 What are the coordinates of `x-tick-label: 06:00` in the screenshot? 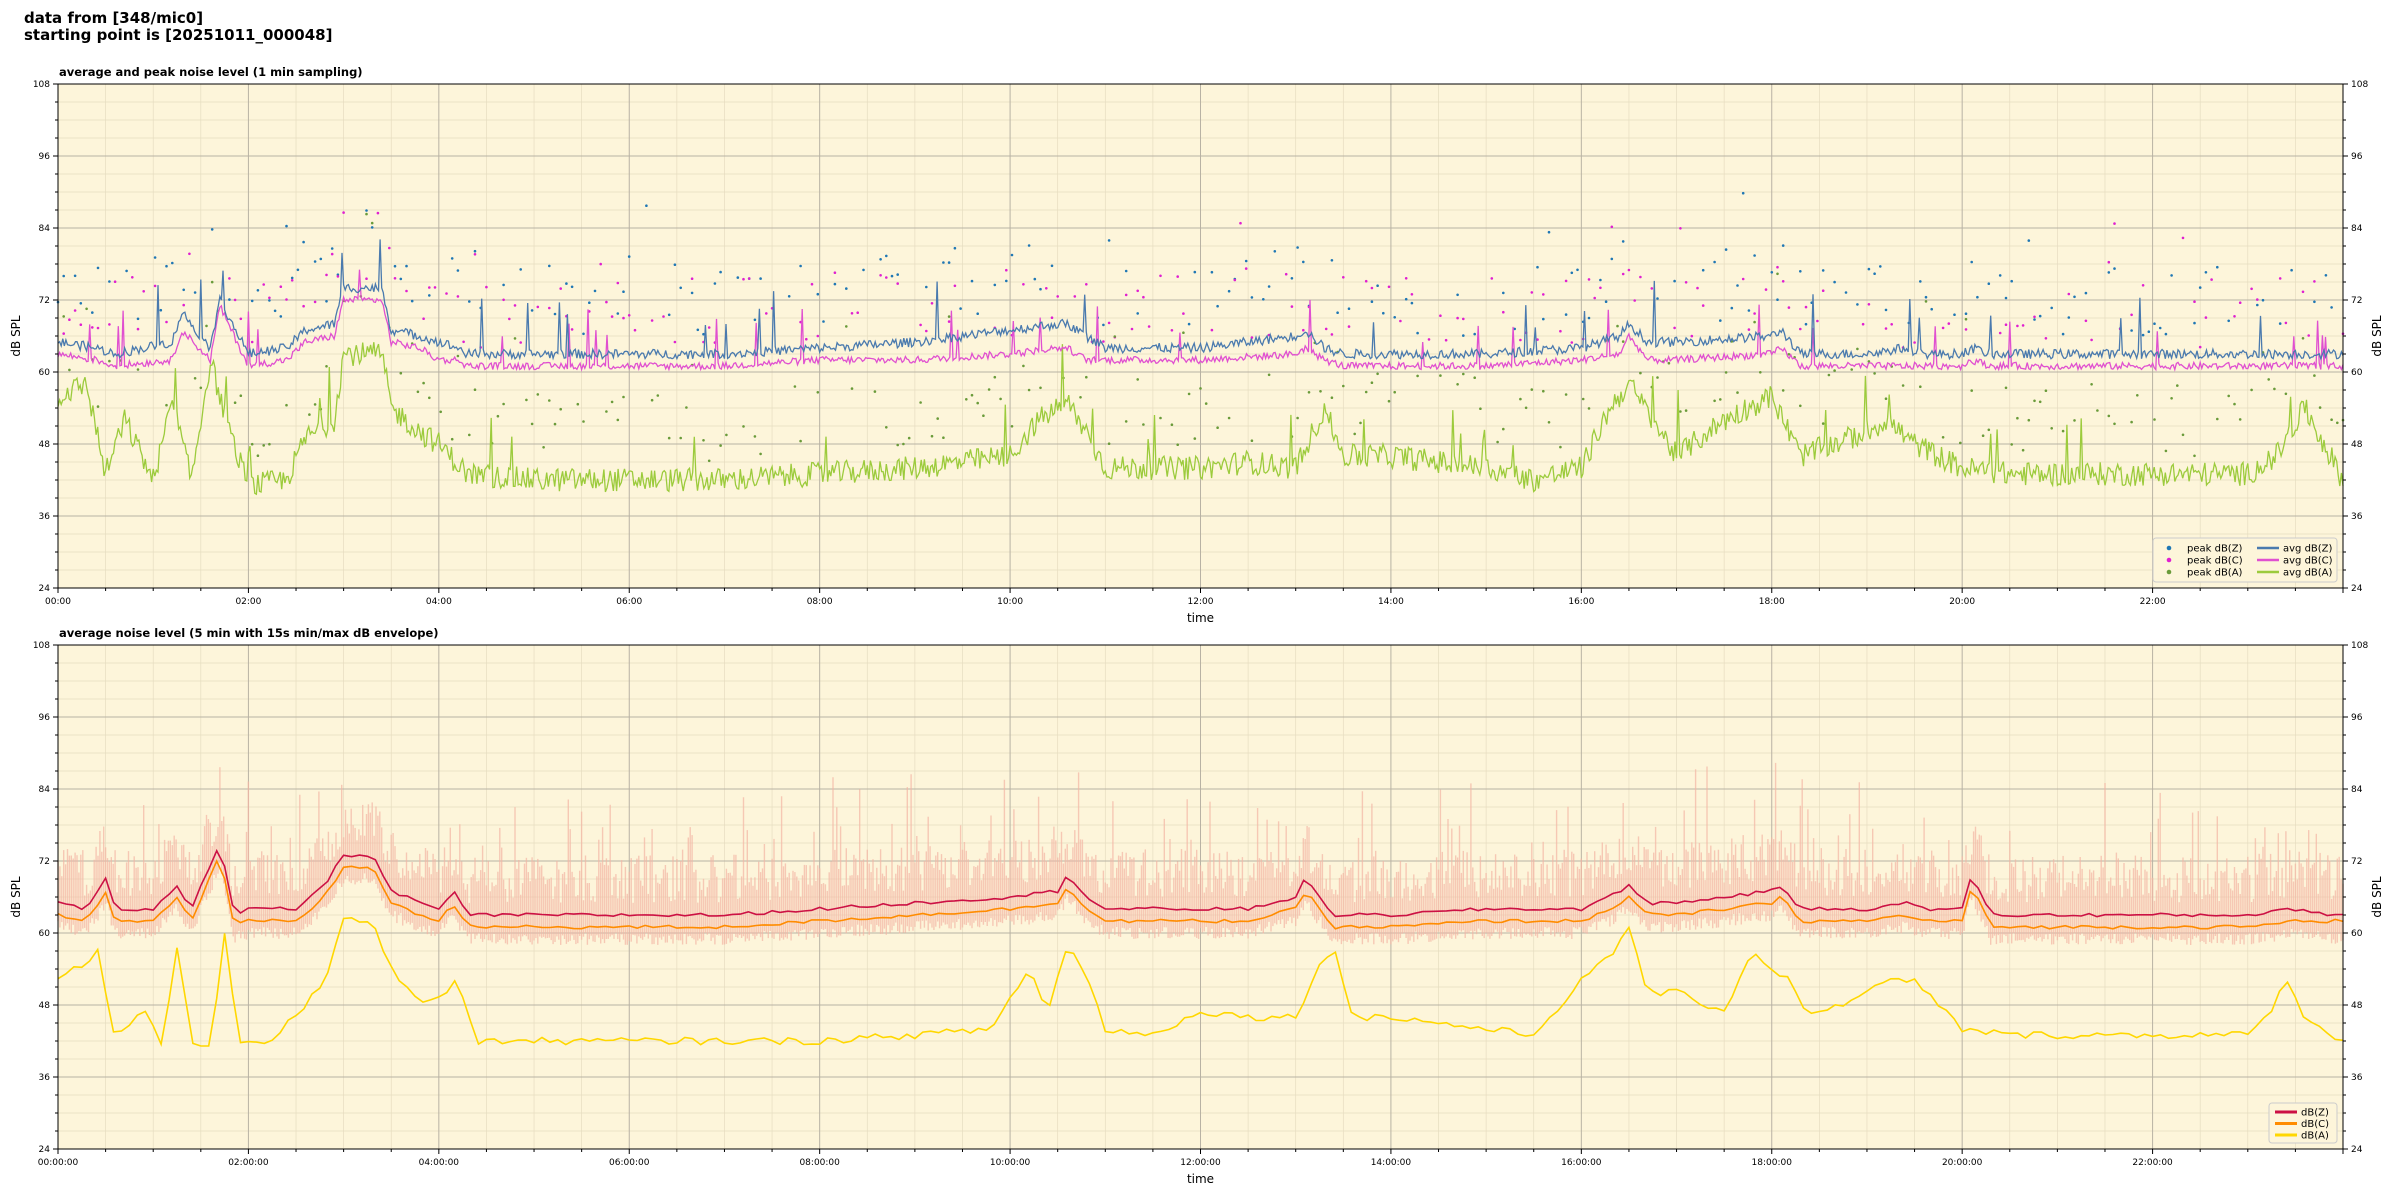 It's located at (629, 602).